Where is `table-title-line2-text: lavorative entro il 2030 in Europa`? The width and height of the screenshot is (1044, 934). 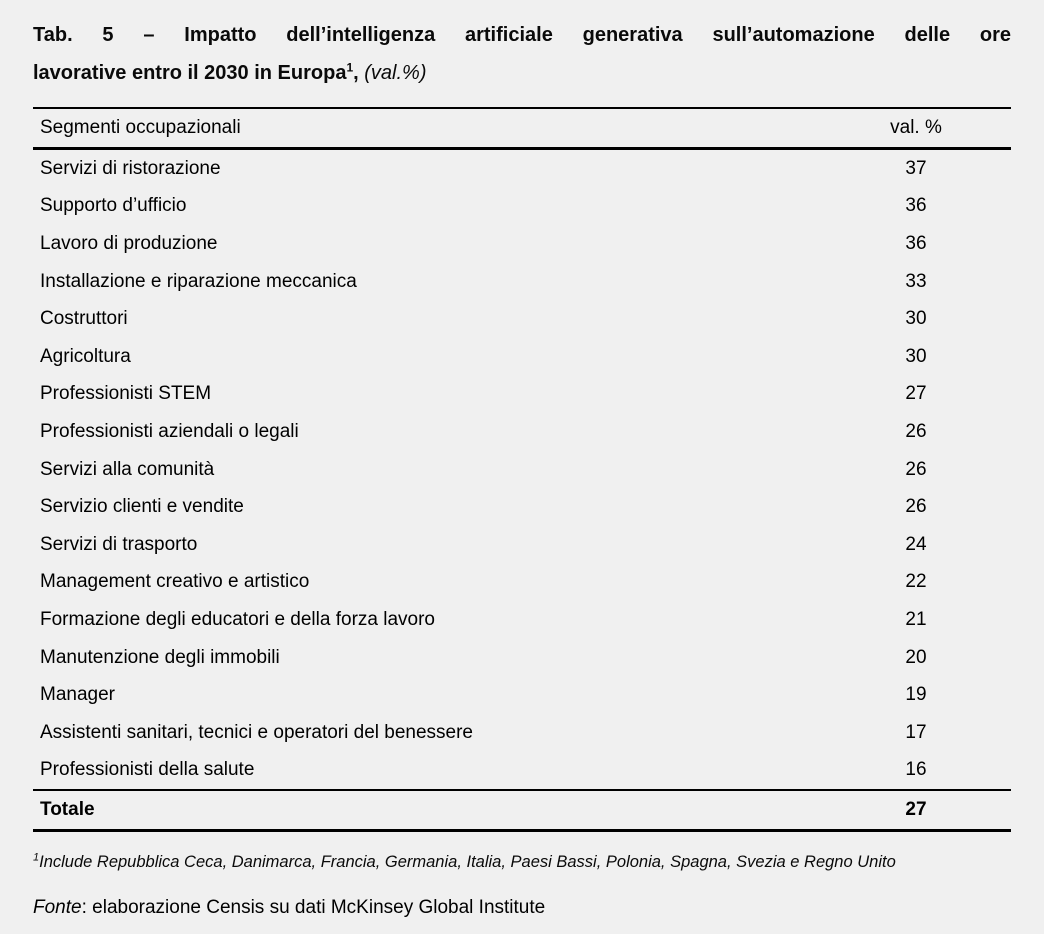 table-title-line2-text: lavorative entro il 2030 in Europa is located at coordinates (190, 73).